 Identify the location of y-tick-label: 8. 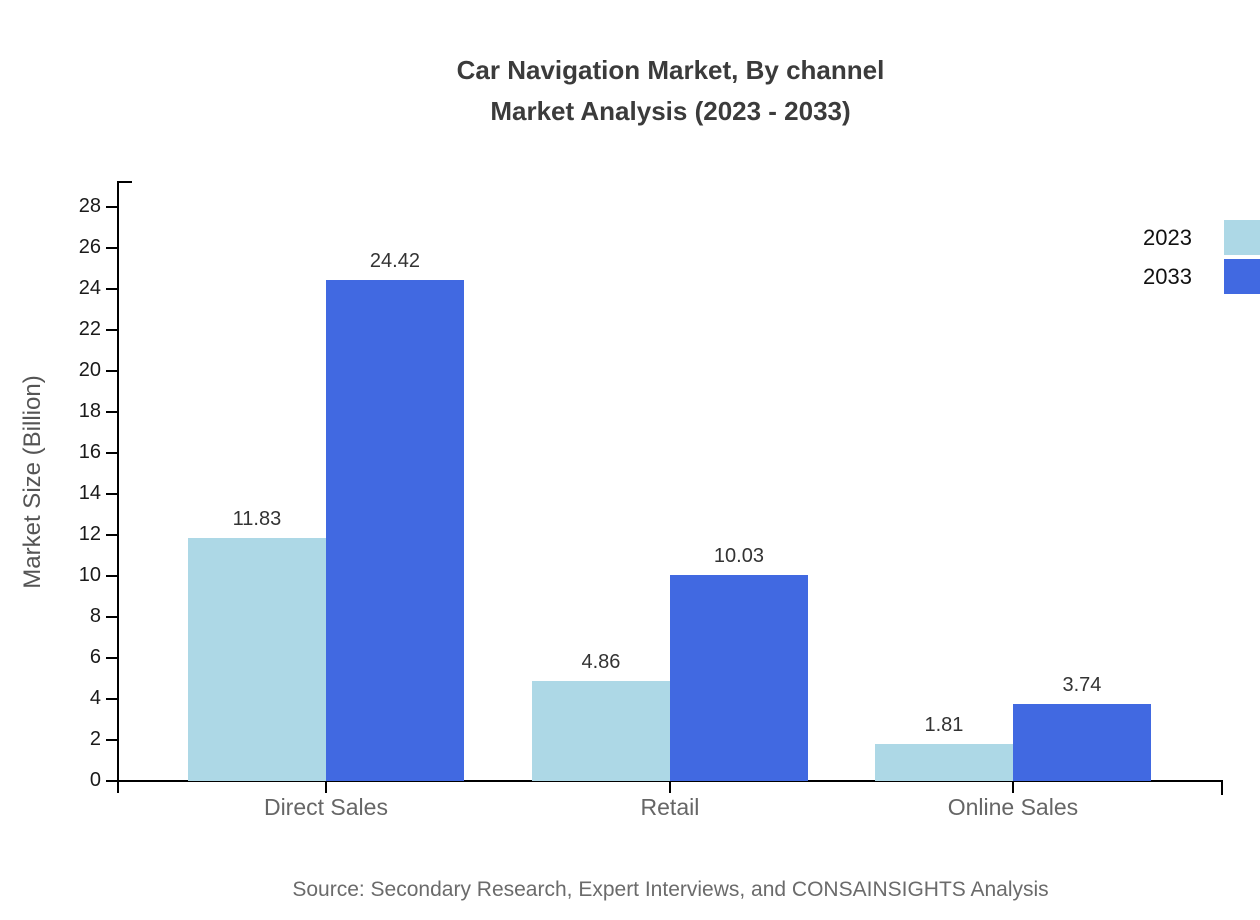
(95, 615).